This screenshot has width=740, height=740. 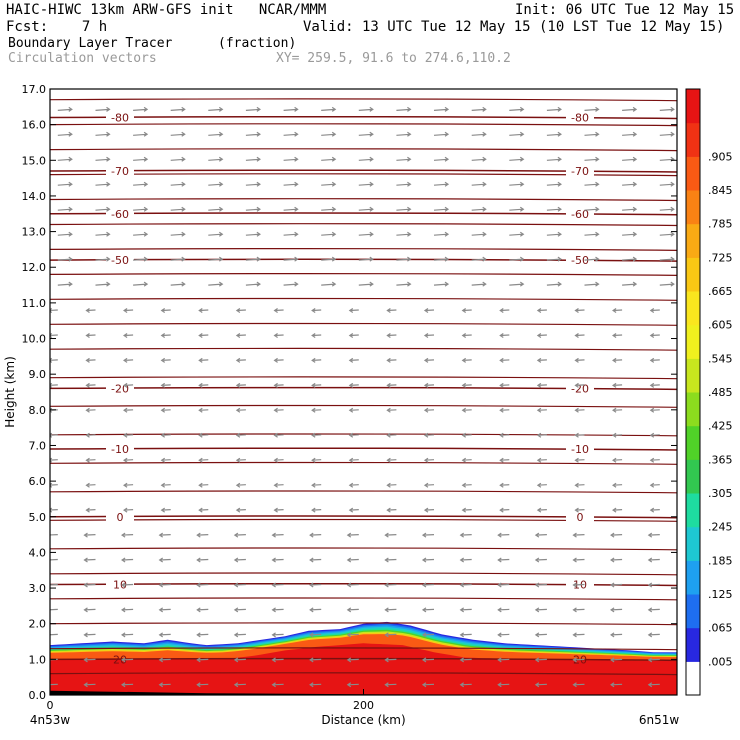 What do you see at coordinates (720, 527) in the screenshot?
I see `colorbar-label: .245` at bounding box center [720, 527].